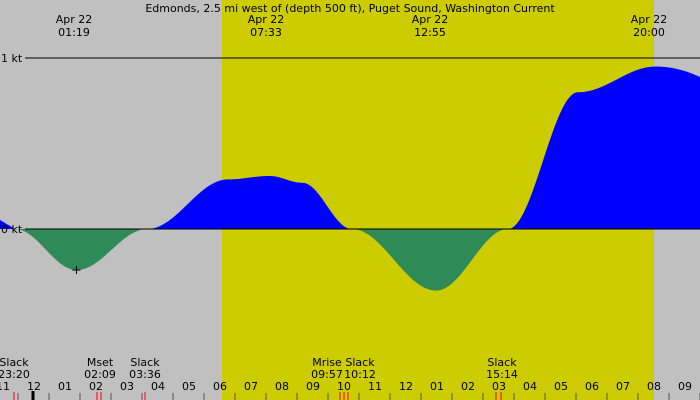  What do you see at coordinates (100, 362) in the screenshot?
I see `event-name: Mset` at bounding box center [100, 362].